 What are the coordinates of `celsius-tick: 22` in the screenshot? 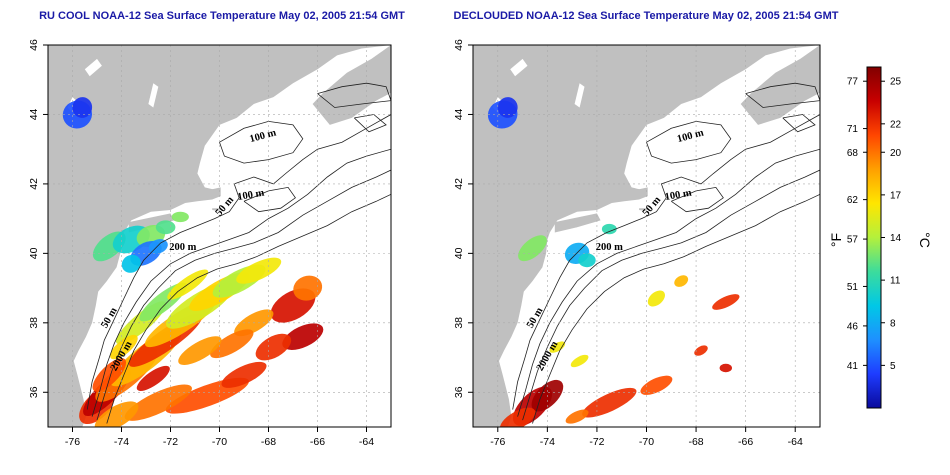 It's located at (896, 124).